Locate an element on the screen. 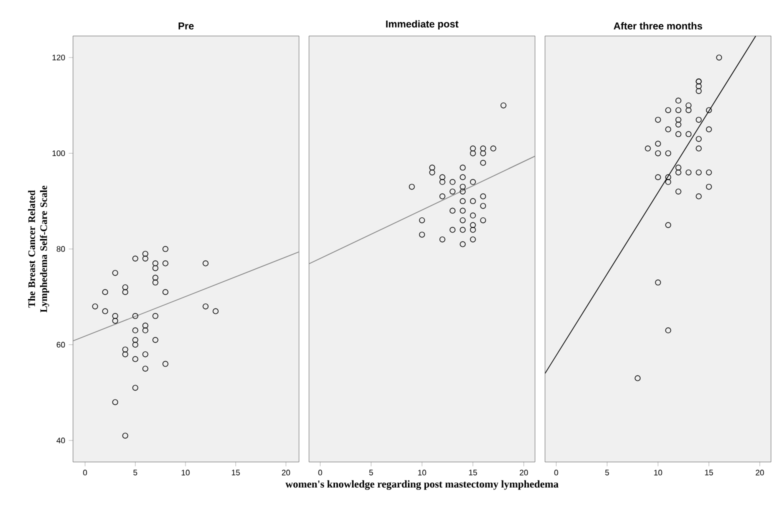  y-axis-title: The Breast Cancer Related Lymphedema Self-Care Scale is located at coordinates (39, 249).